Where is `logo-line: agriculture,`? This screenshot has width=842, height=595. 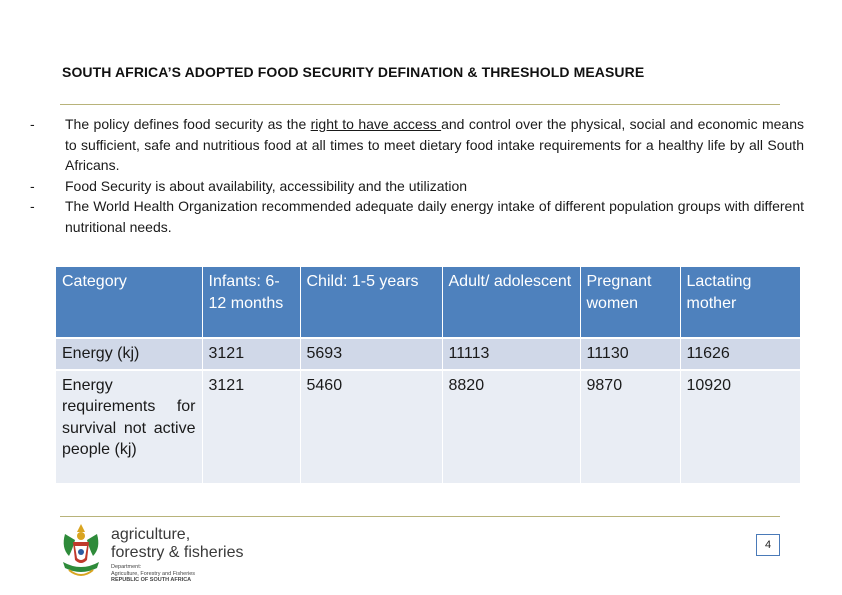 logo-line: agriculture, is located at coordinates (151, 534).